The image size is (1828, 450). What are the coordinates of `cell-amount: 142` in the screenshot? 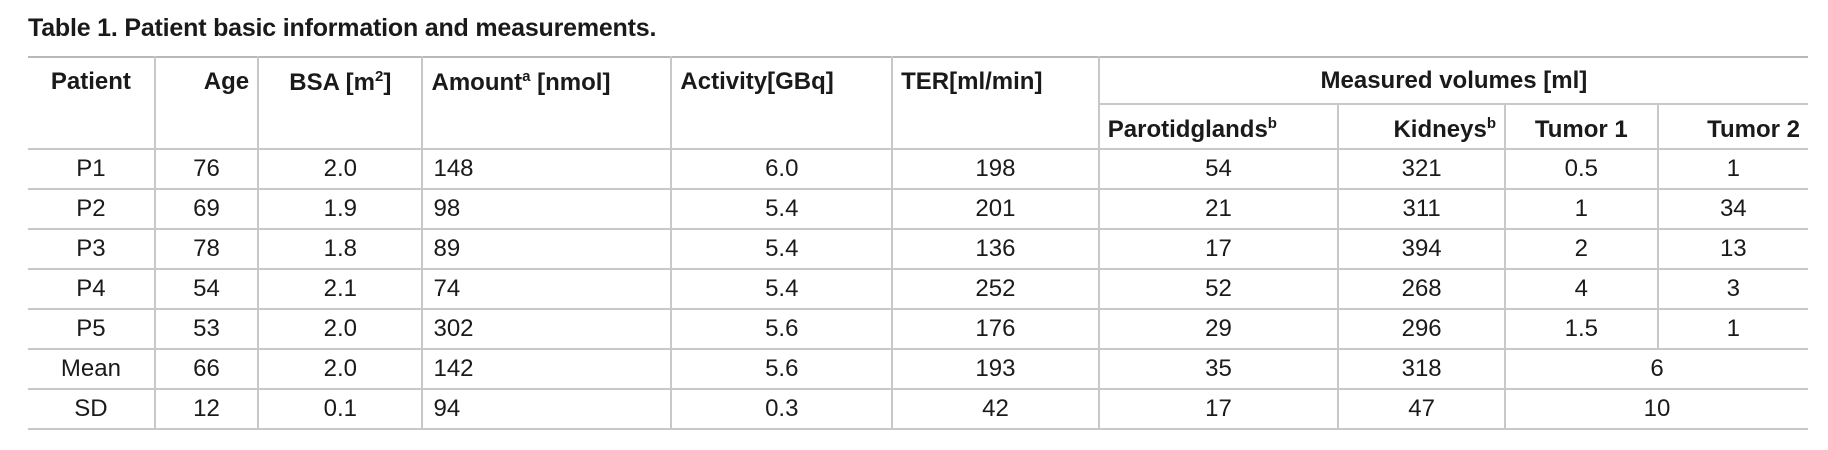 It's located at (547, 369).